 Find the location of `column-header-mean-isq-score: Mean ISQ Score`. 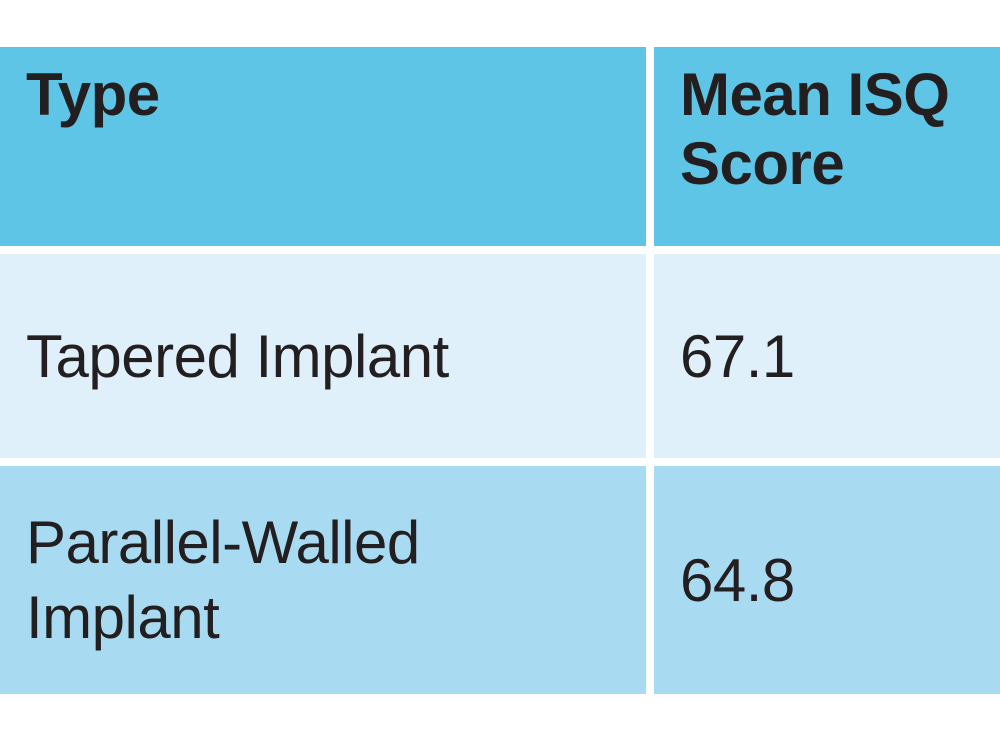

column-header-mean-isq-score: Mean ISQ Score is located at coordinates (827, 146).